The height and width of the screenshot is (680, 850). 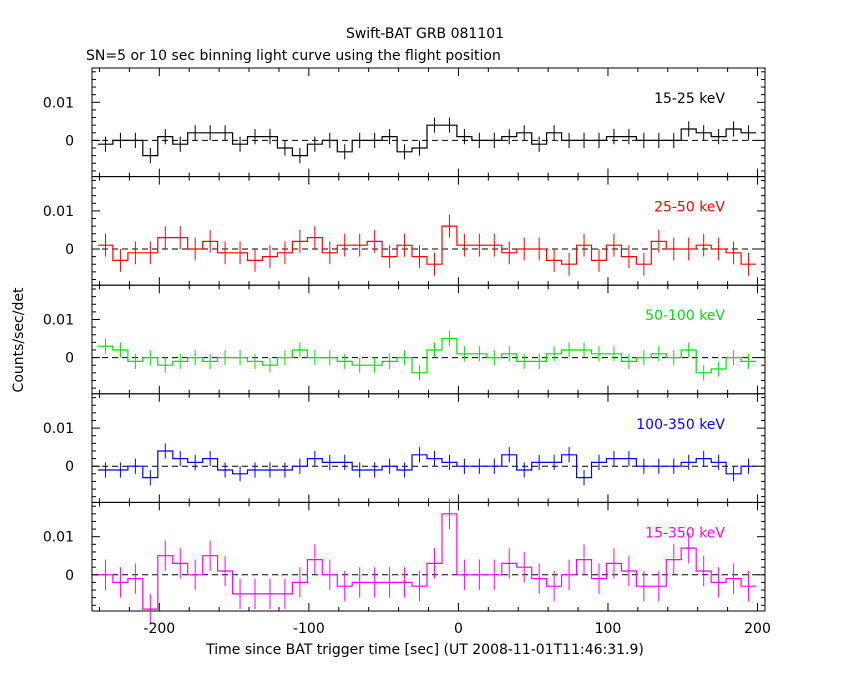 What do you see at coordinates (757, 629) in the screenshot?
I see `x-tick-label: 200` at bounding box center [757, 629].